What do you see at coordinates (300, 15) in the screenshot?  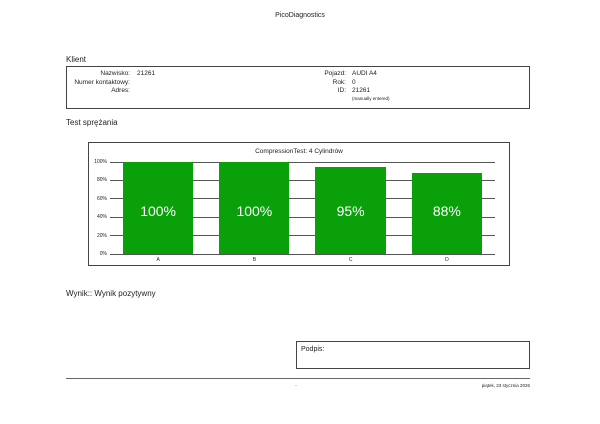 I see `report-title: PicoDiagnostics` at bounding box center [300, 15].